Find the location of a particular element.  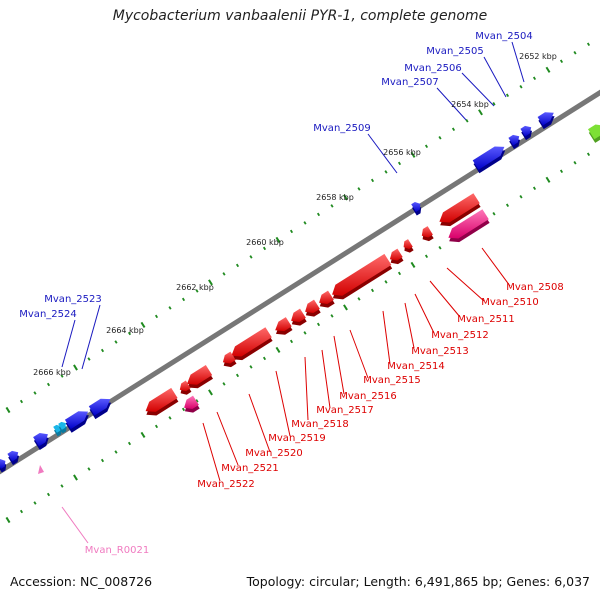

position-label: 2658 kbp is located at coordinates (335, 197).